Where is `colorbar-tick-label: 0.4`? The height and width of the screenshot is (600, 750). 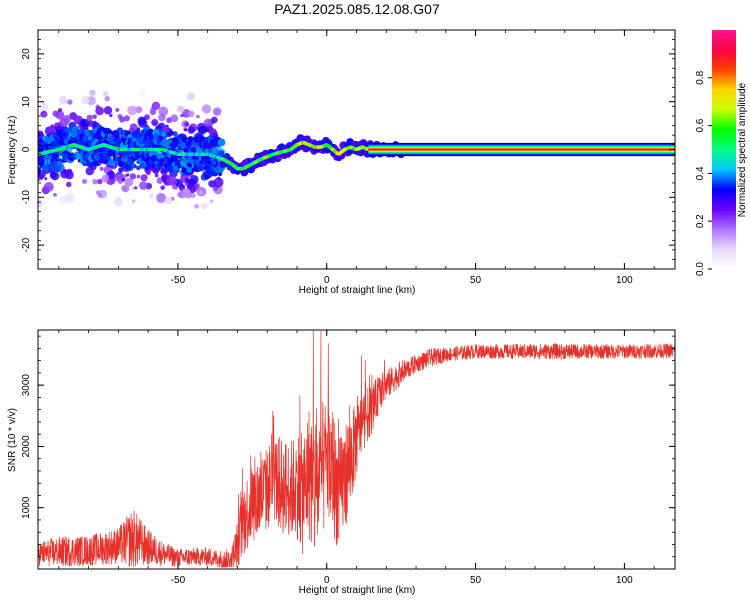
colorbar-tick-label: 0.4 is located at coordinates (700, 173).